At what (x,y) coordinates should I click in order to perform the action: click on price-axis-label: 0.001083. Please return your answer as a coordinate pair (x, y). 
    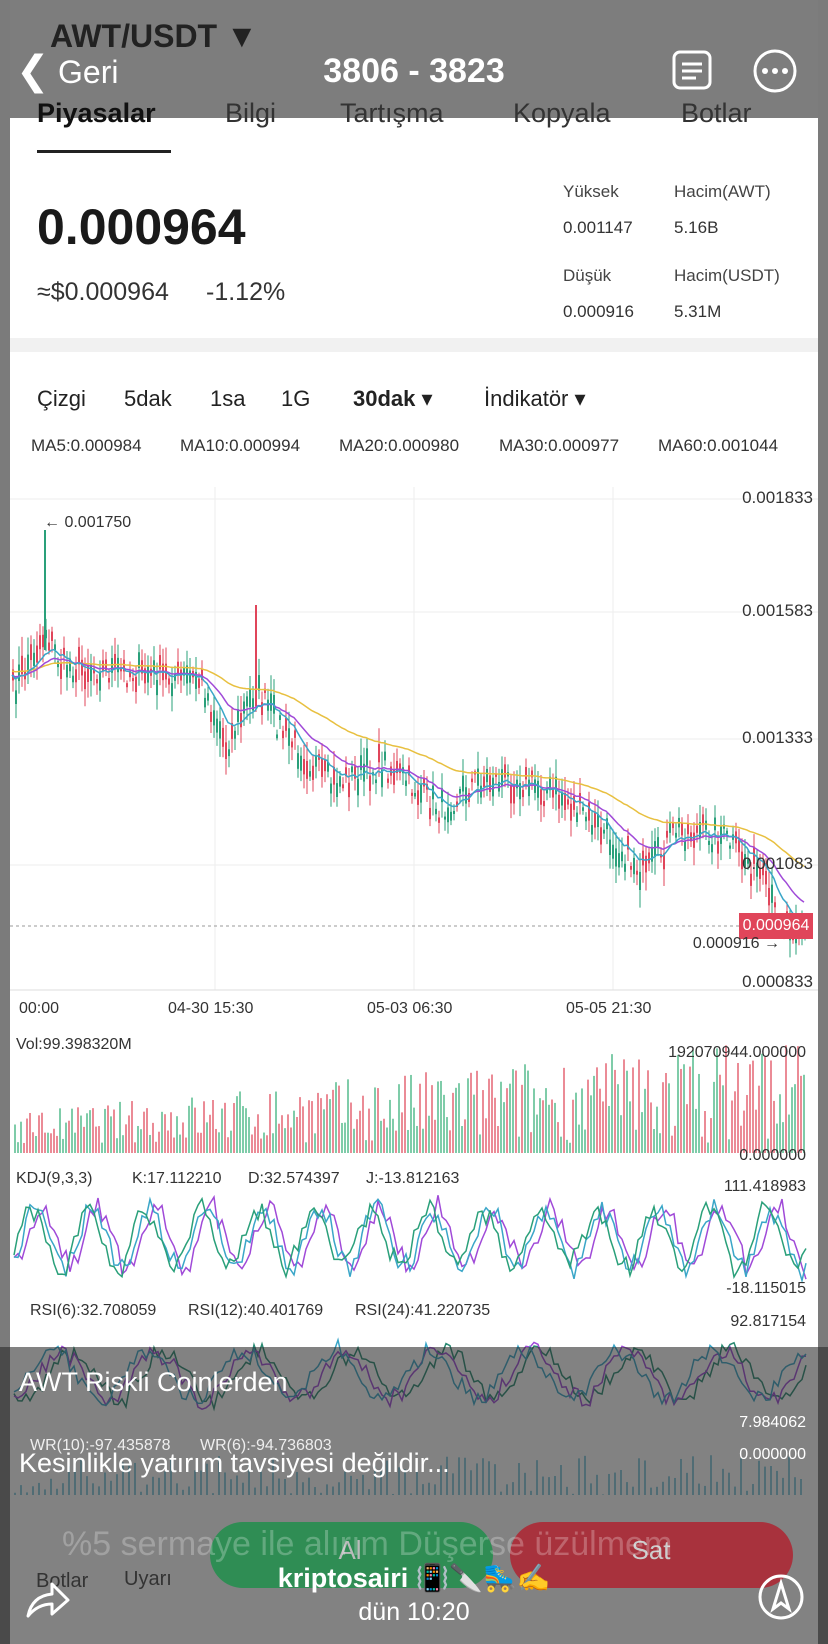
    Looking at the image, I should click on (777, 863).